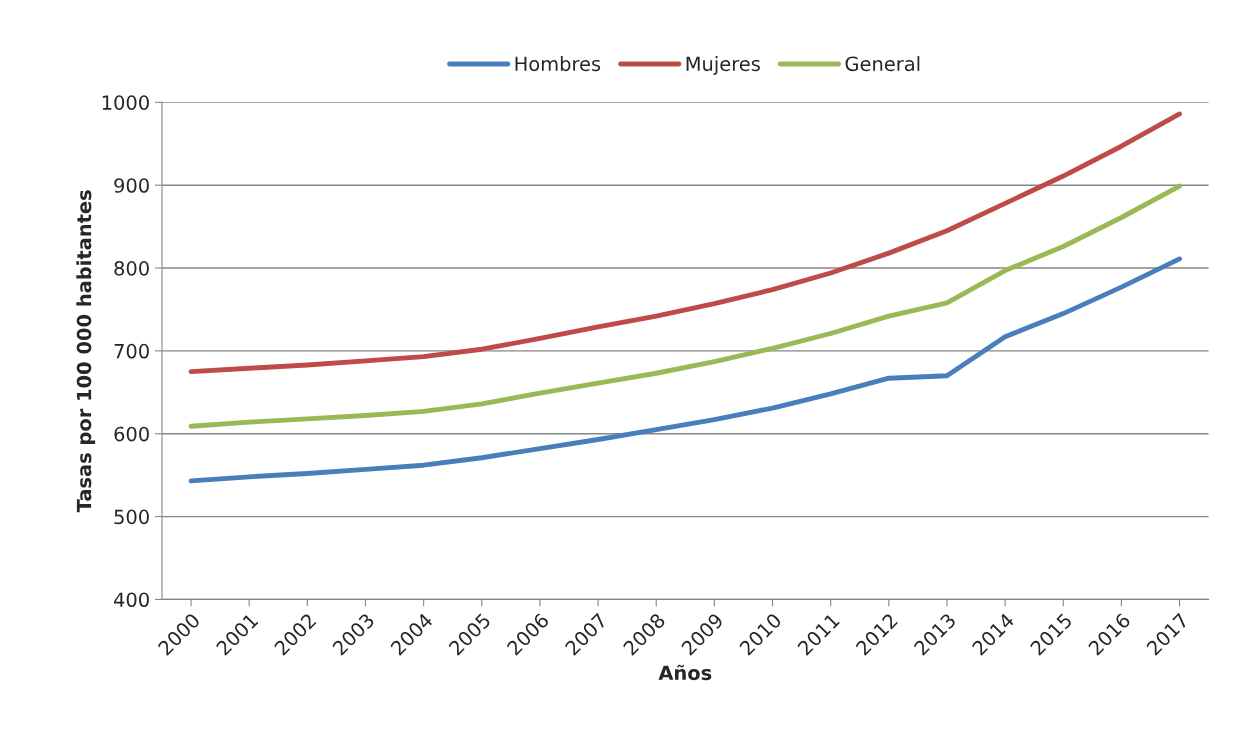 This screenshot has height=731, width=1246. What do you see at coordinates (131, 517) in the screenshot?
I see `y-tick-label: 500` at bounding box center [131, 517].